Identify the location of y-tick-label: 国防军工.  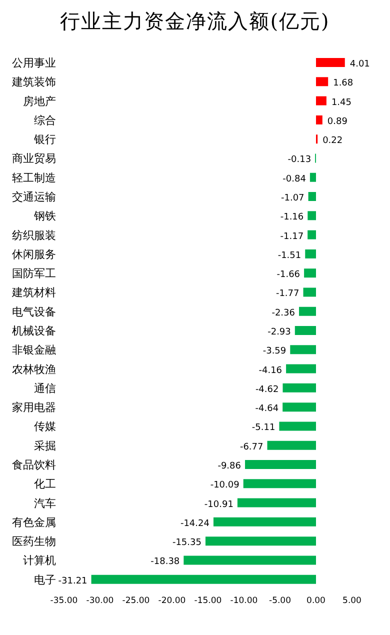
(34, 273).